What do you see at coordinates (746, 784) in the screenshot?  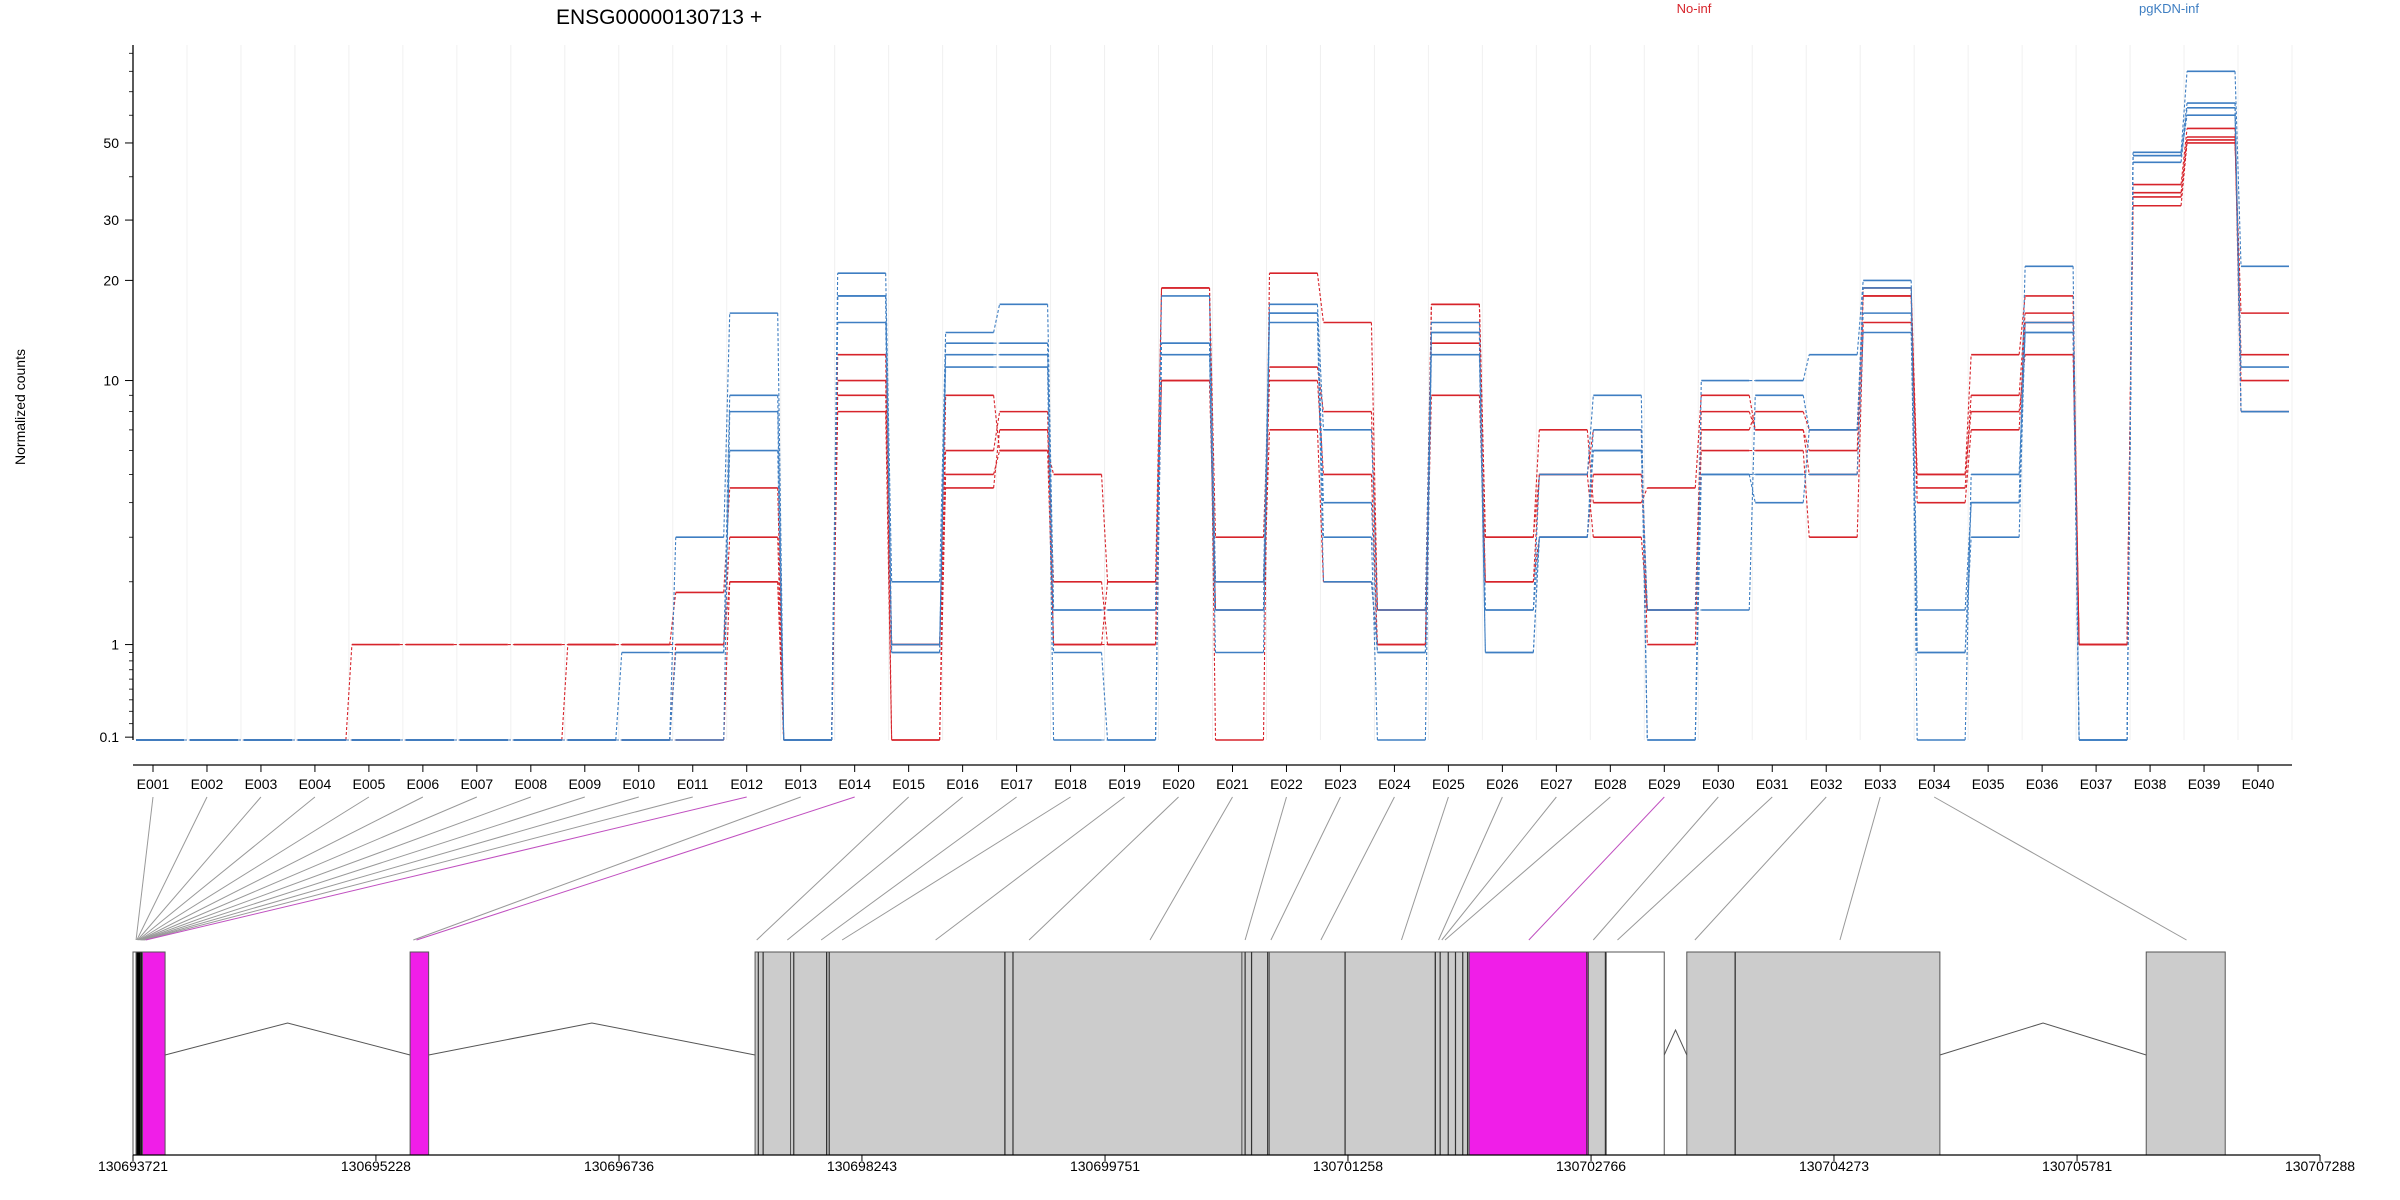 I see `x-tick-label: E012` at bounding box center [746, 784].